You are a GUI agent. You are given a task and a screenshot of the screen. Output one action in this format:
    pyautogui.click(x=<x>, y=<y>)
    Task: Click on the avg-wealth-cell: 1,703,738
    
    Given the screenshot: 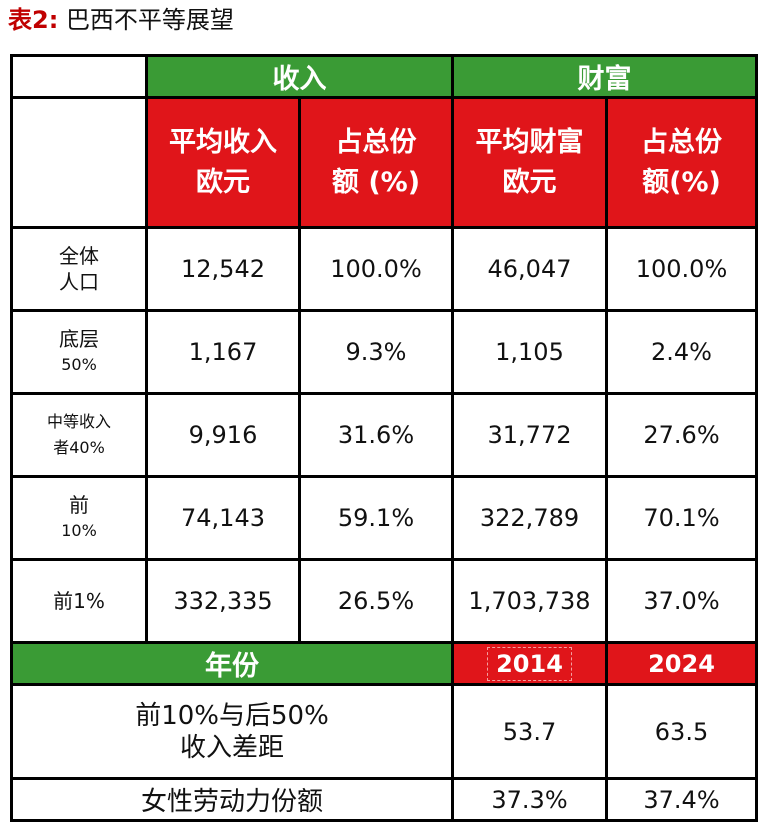 What is the action you would take?
    pyautogui.click(x=529, y=601)
    